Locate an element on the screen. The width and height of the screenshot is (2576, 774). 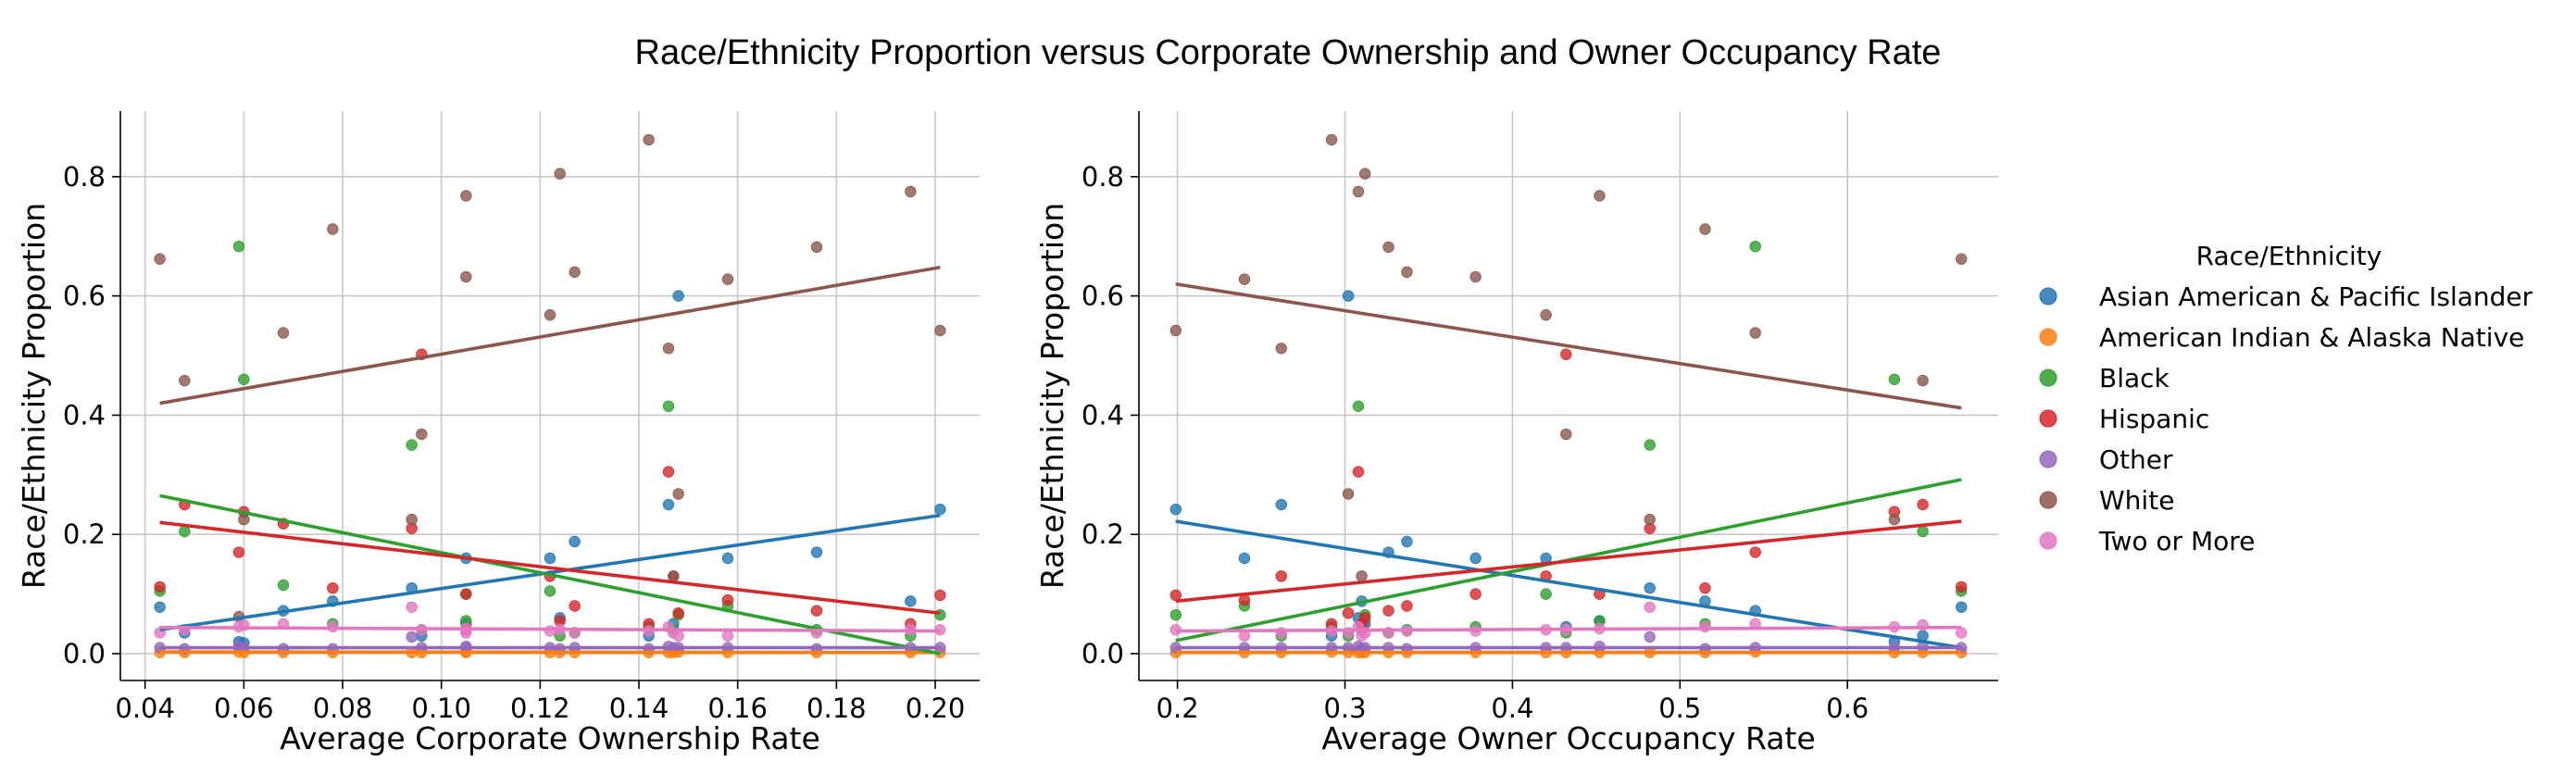
legend-label: Two or More is located at coordinates (2177, 541).